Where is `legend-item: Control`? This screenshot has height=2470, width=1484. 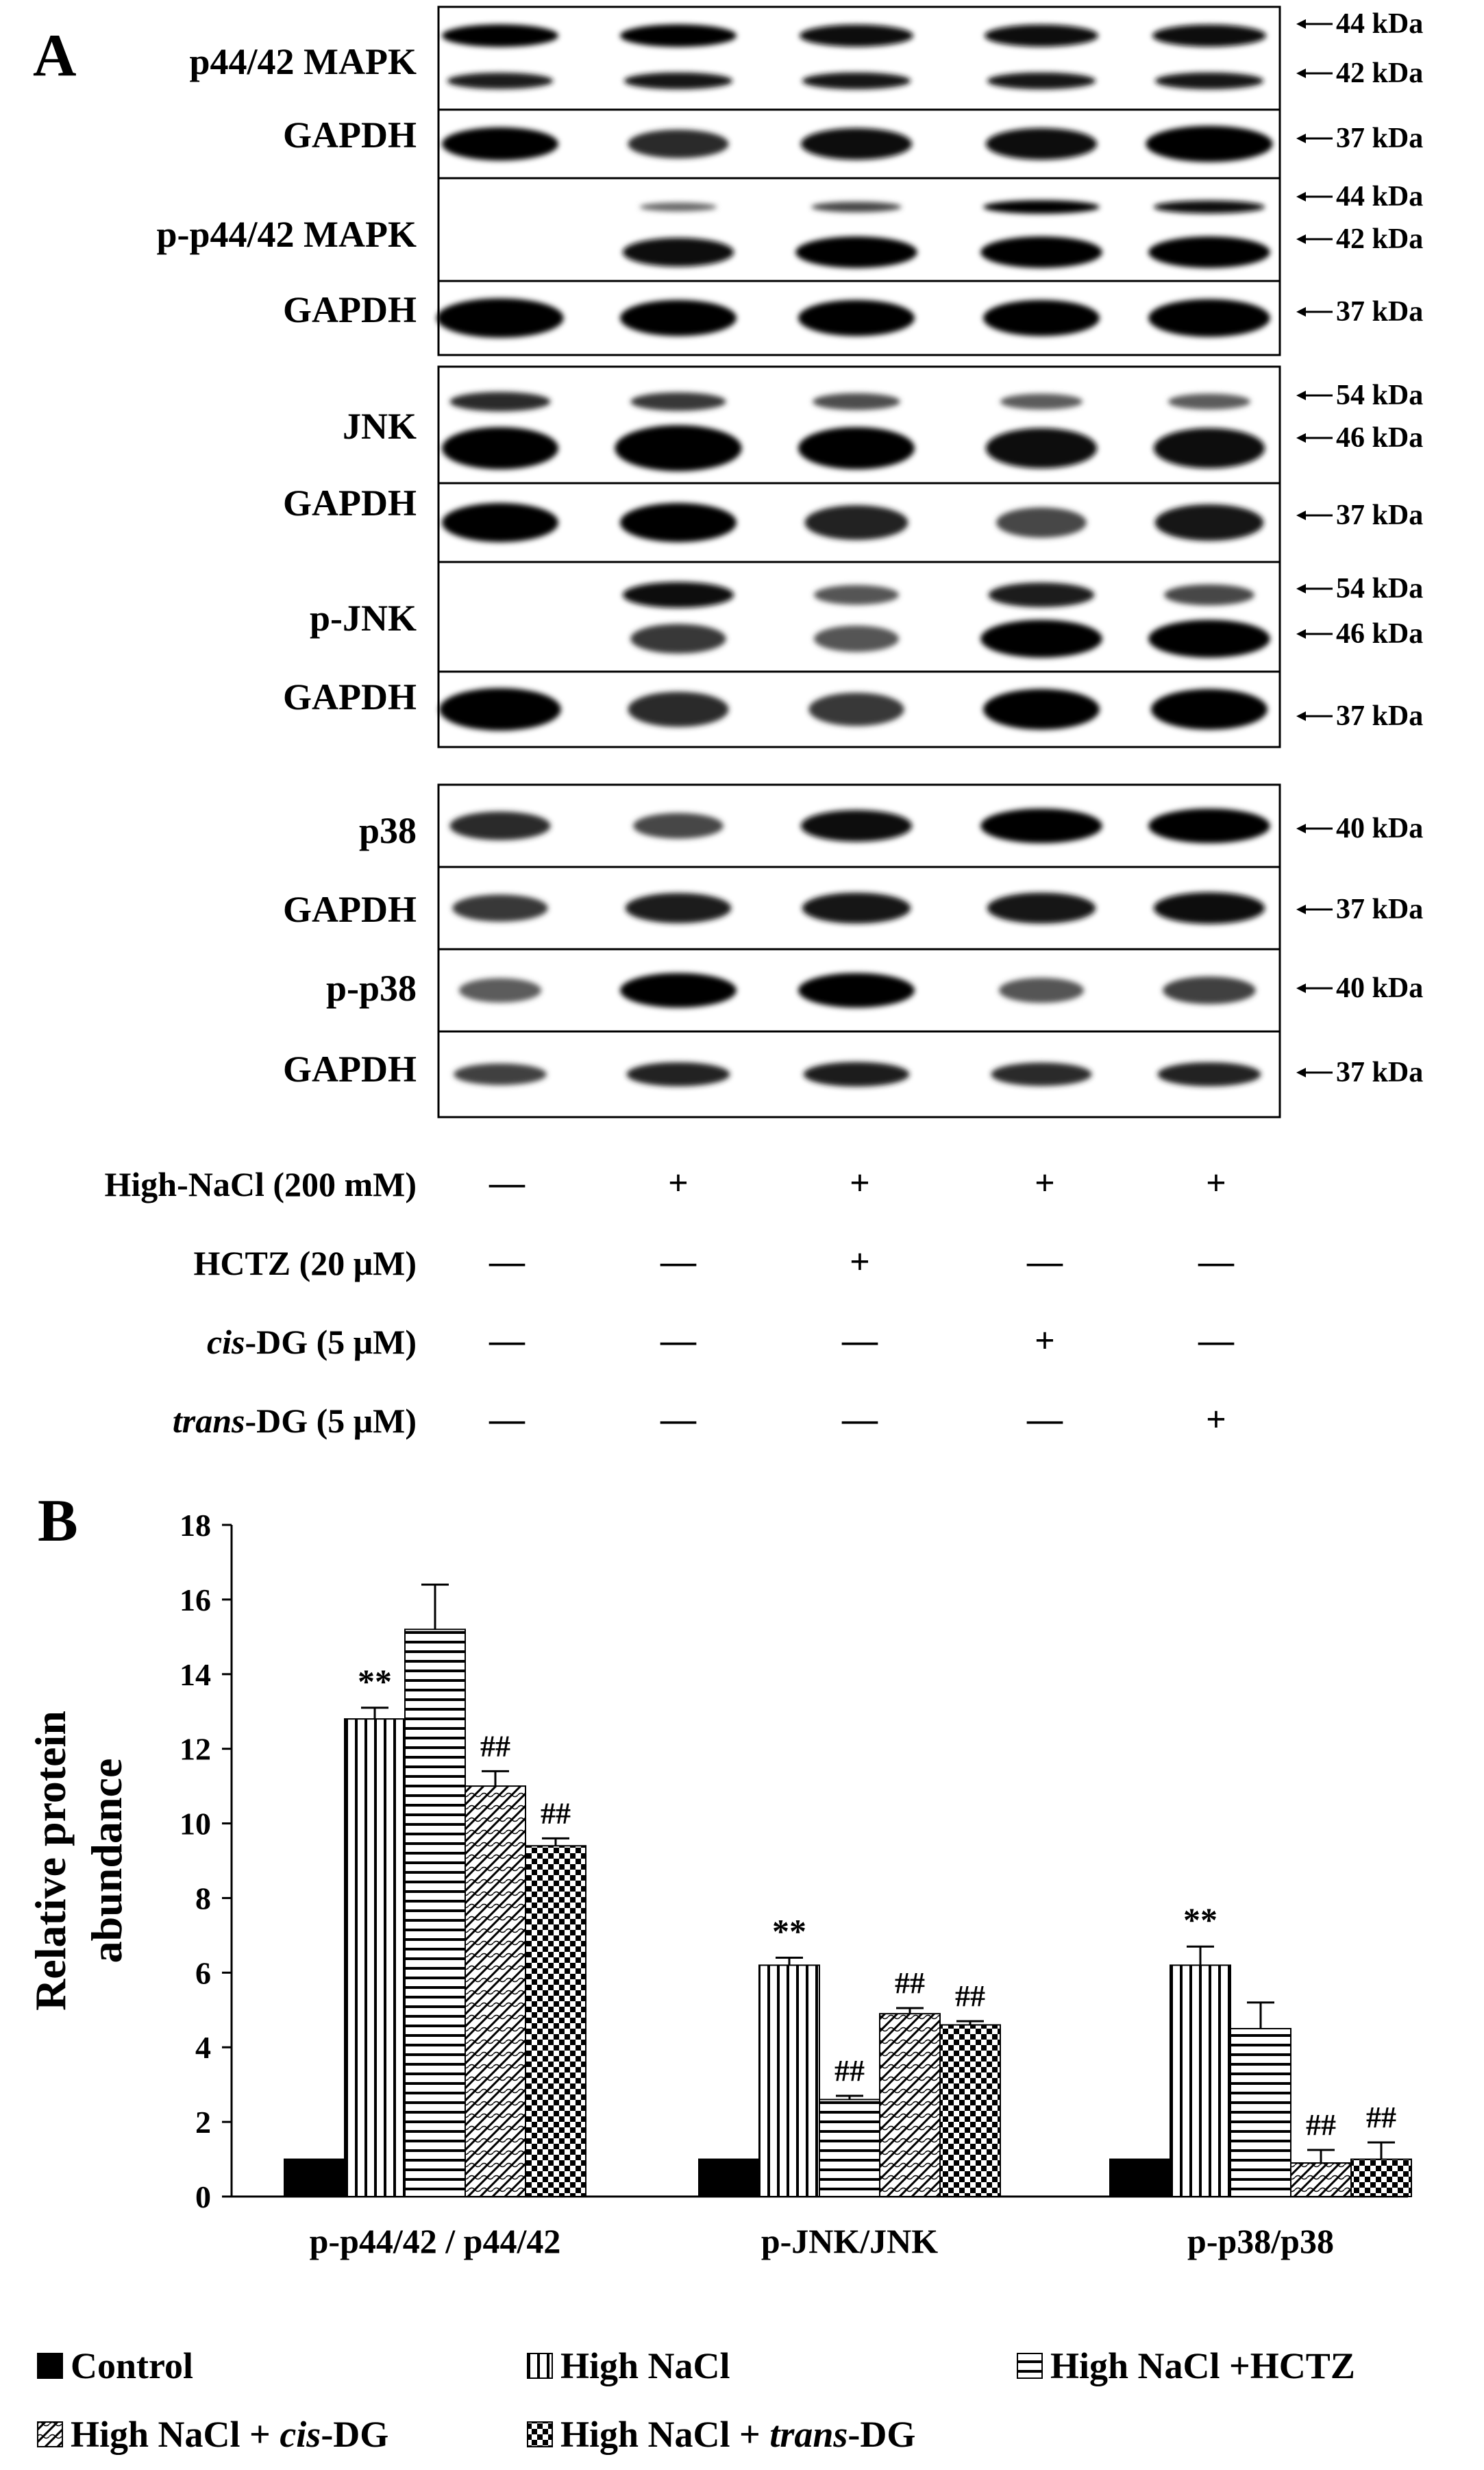
legend-item: Control is located at coordinates (115, 2365).